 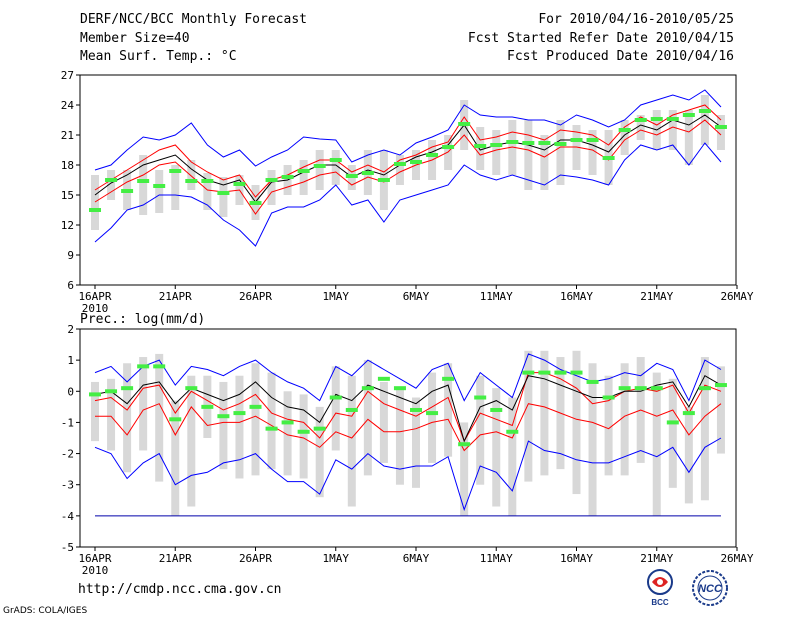 What do you see at coordinates (95, 570) in the screenshot?
I see `x-year-label: 2010` at bounding box center [95, 570].